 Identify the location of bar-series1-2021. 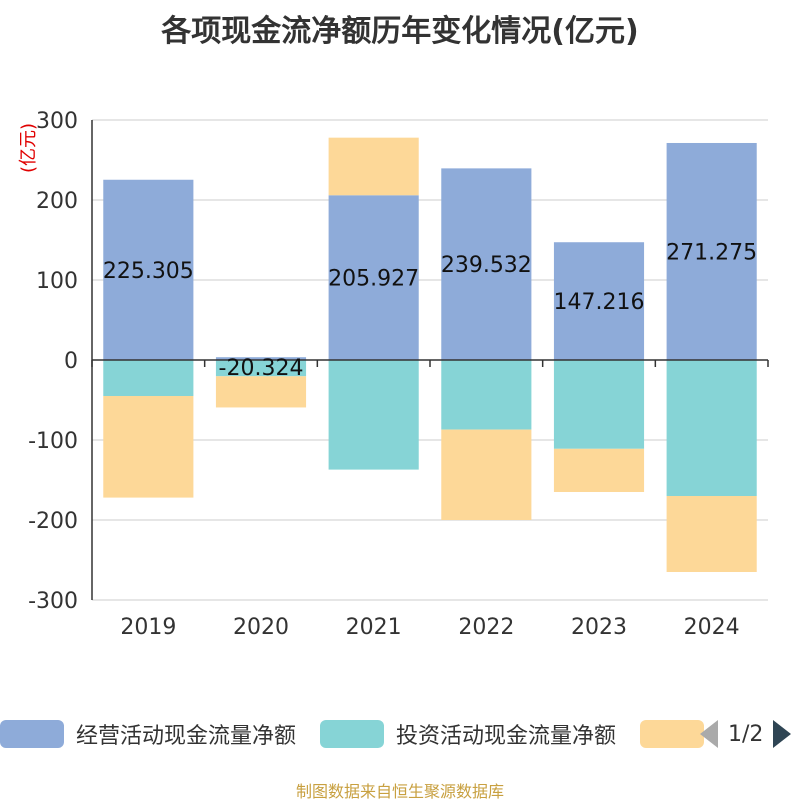
(373, 277).